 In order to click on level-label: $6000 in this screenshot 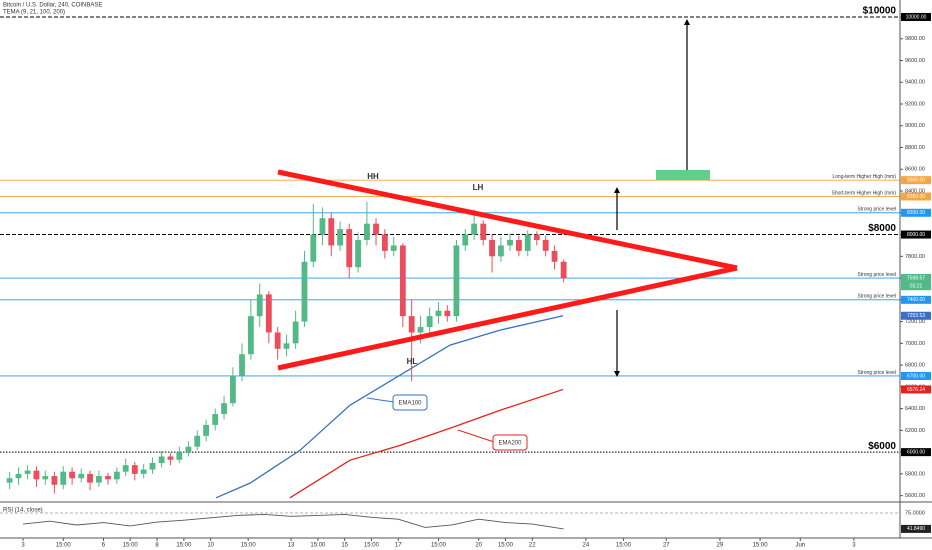, I will do `click(882, 446)`.